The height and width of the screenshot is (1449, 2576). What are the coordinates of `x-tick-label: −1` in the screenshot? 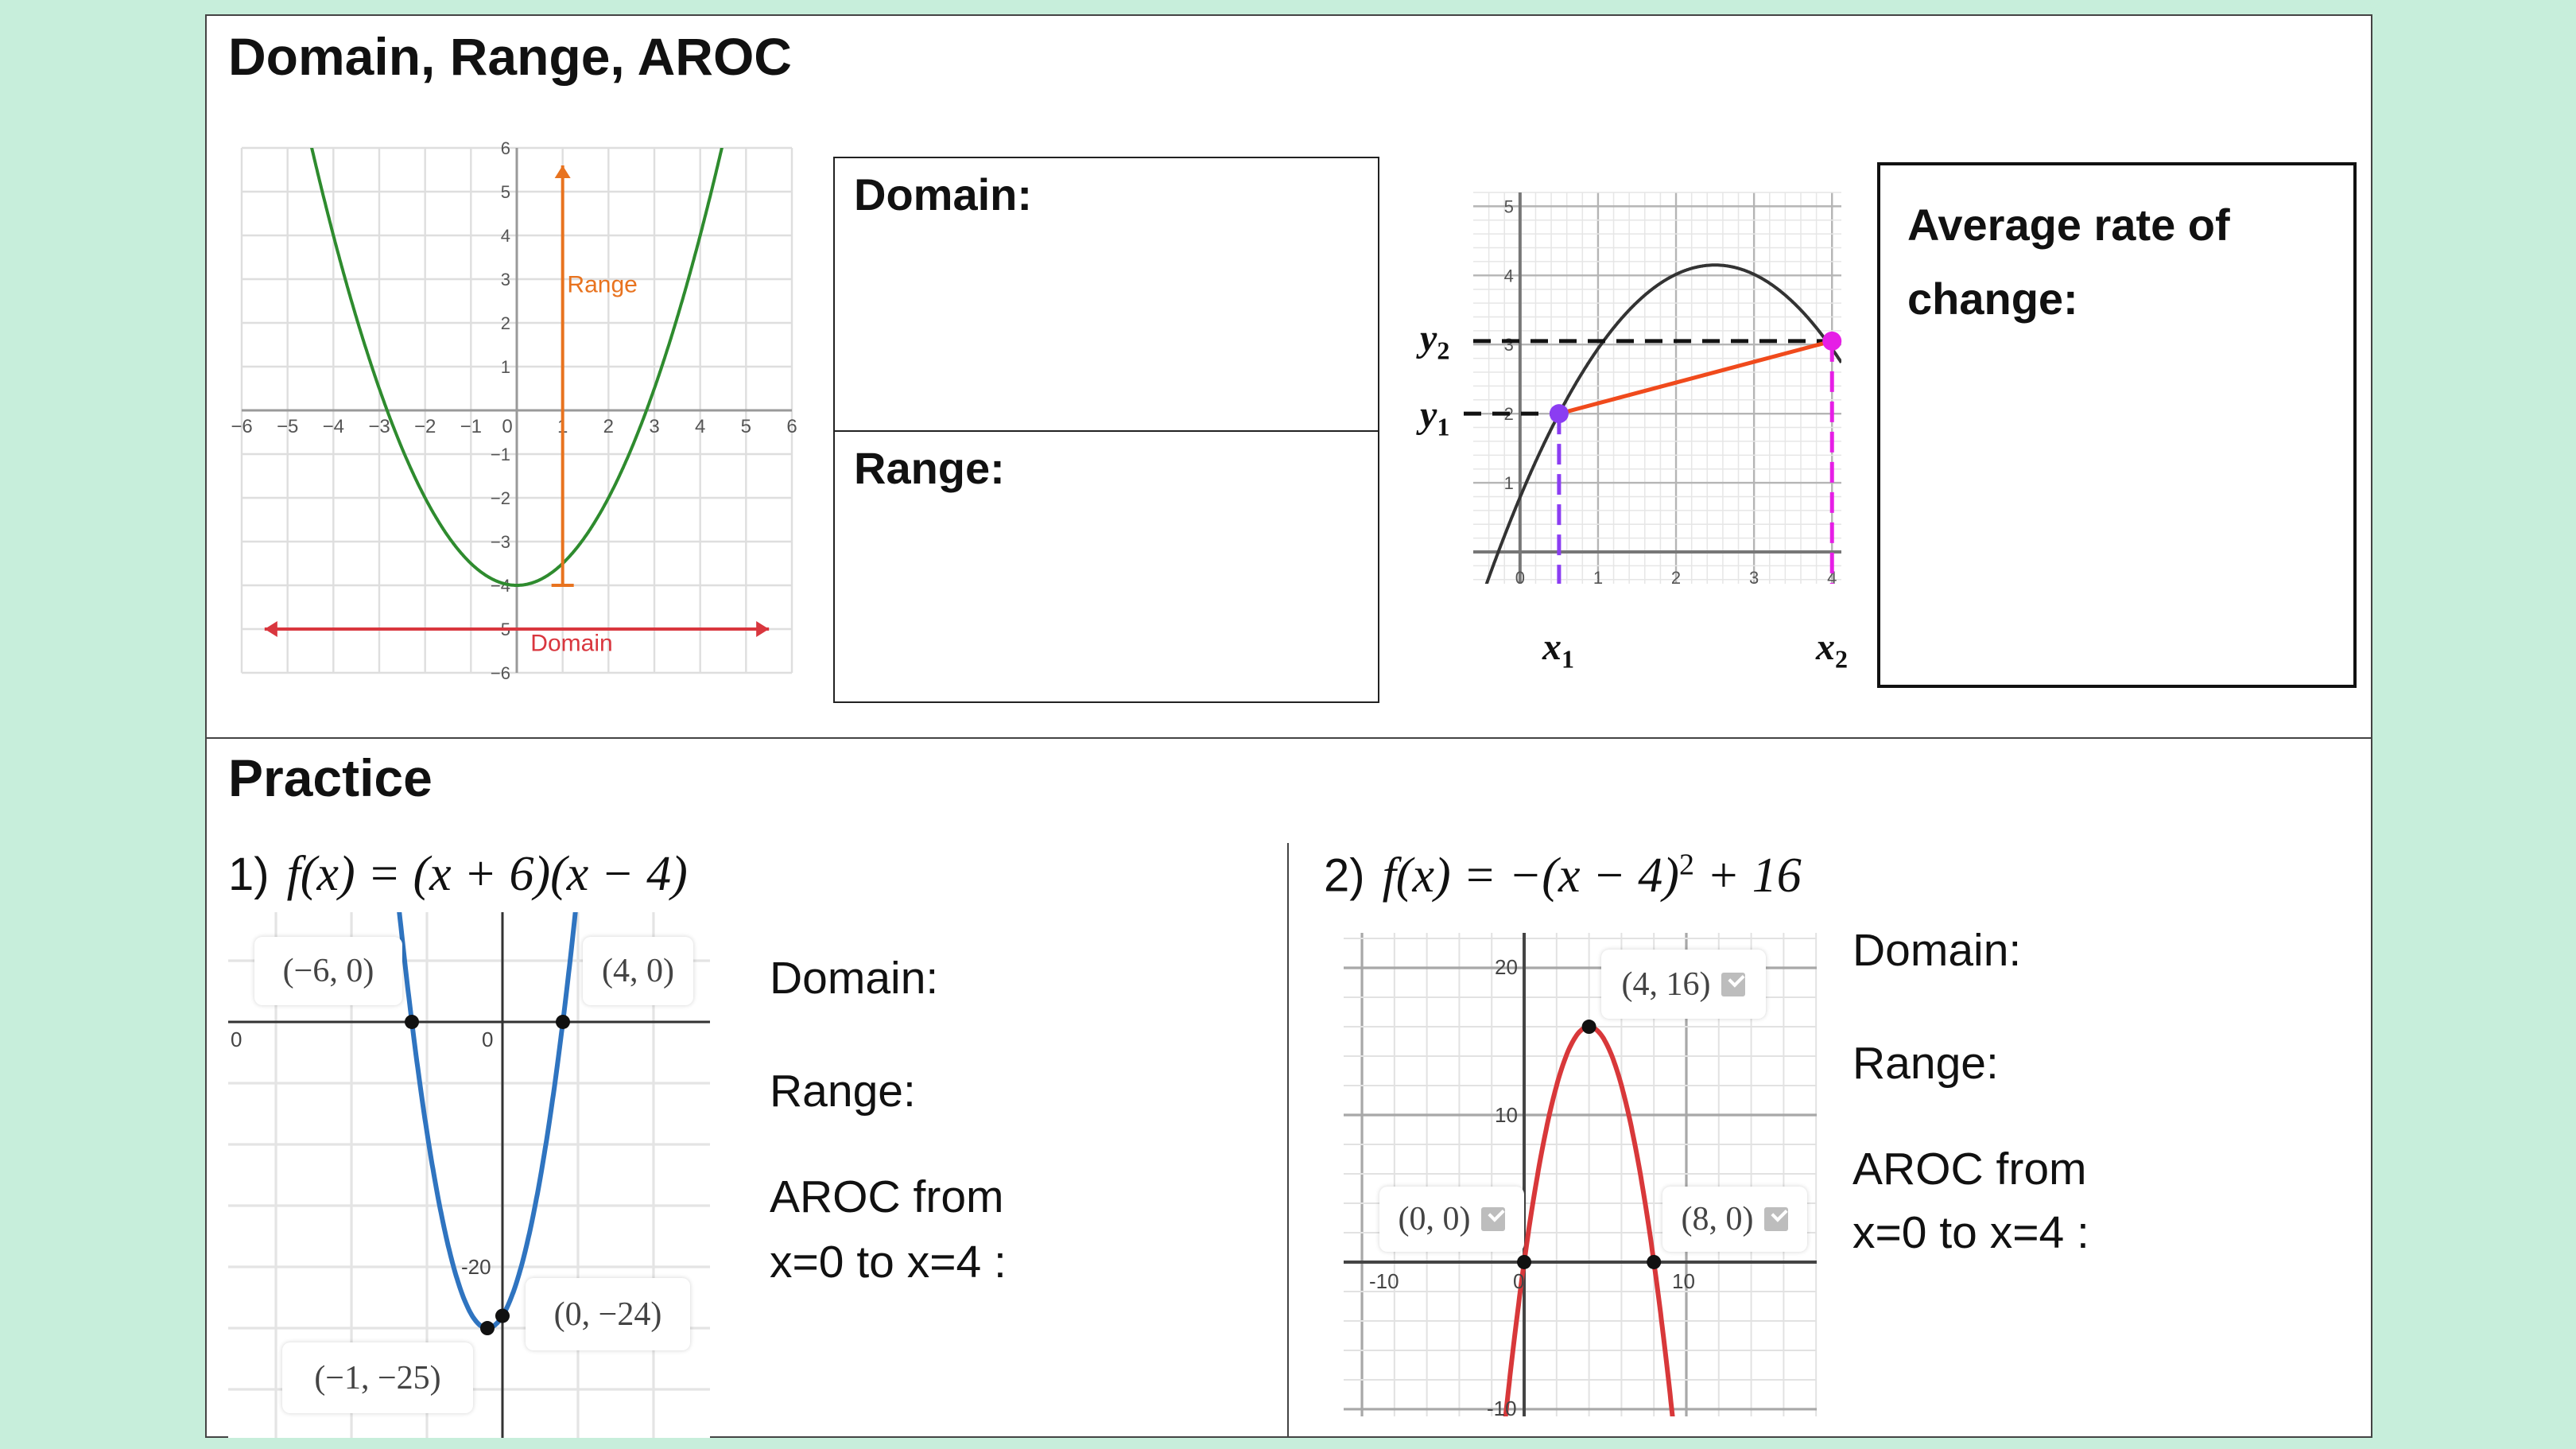 It's located at (471, 426).